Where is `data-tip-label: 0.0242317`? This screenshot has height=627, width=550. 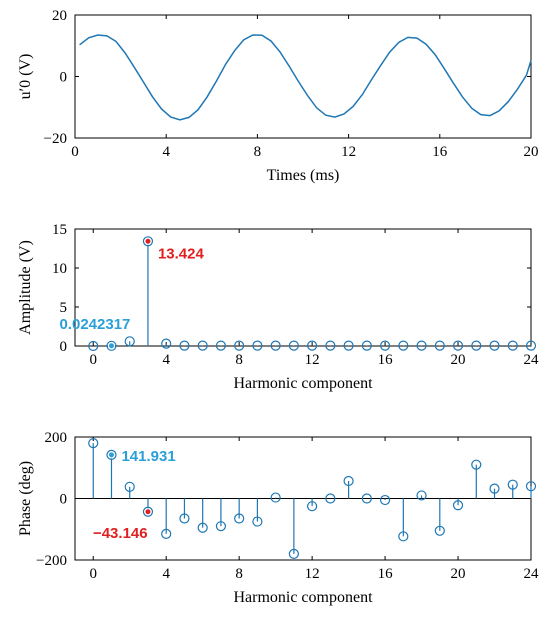
data-tip-label: 0.0242317 is located at coordinates (94, 324).